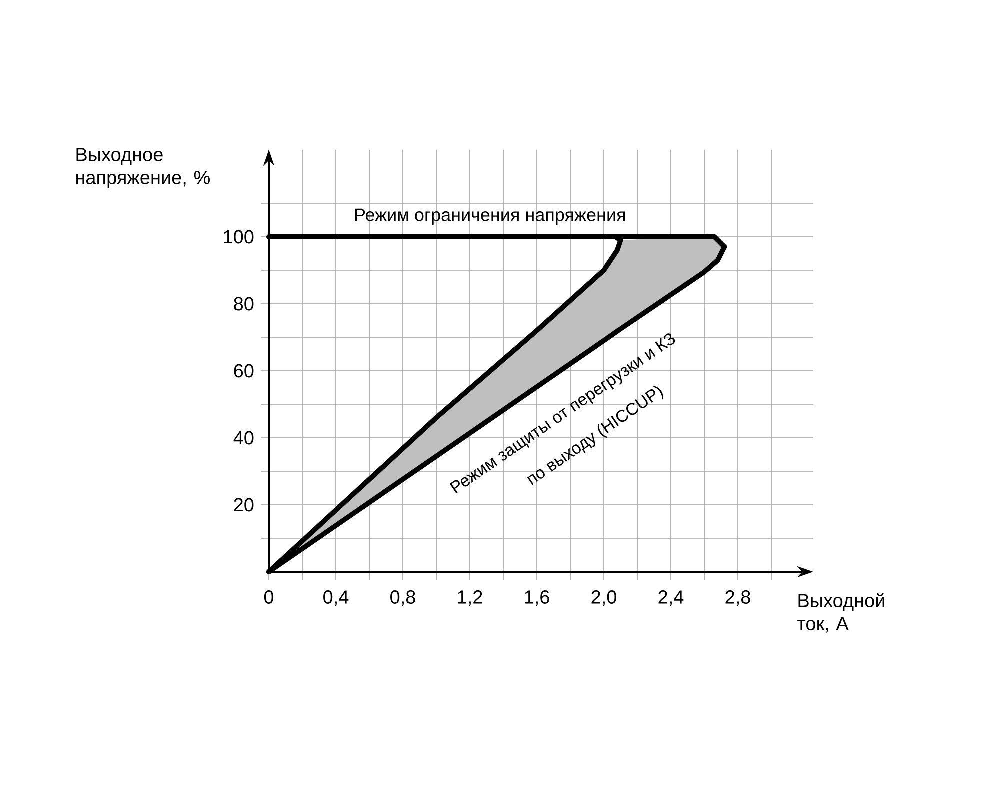 The image size is (1000, 800). I want to click on y-tick-label: 20, so click(244, 505).